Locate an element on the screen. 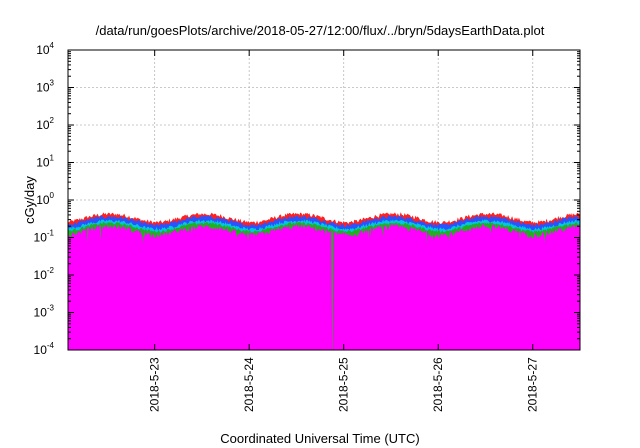 The height and width of the screenshot is (448, 640). y-tick-exponent: 2 is located at coordinates (52, 120).